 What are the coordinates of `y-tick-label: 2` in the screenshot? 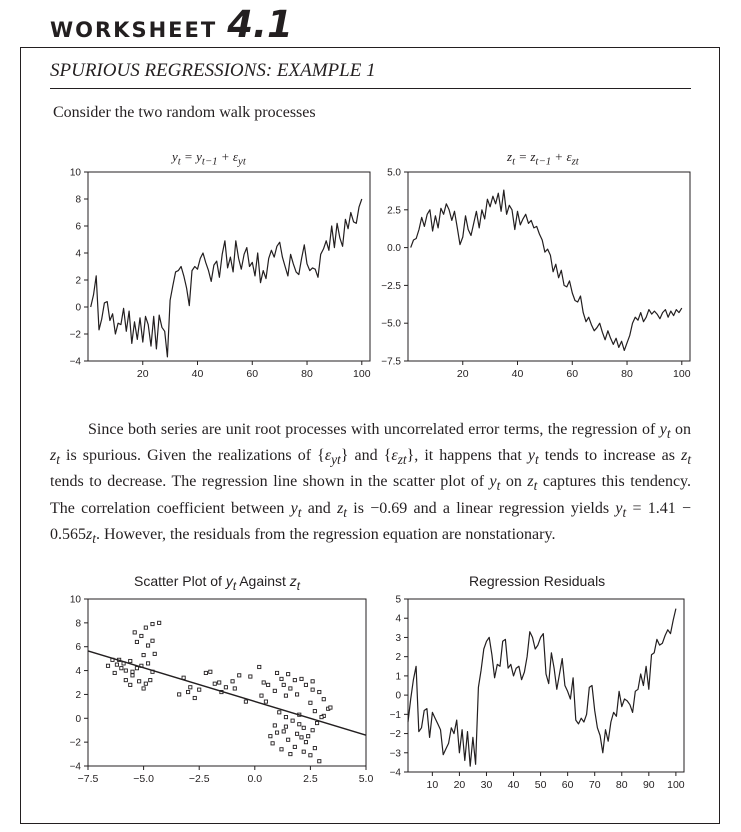 It's located at (398, 657).